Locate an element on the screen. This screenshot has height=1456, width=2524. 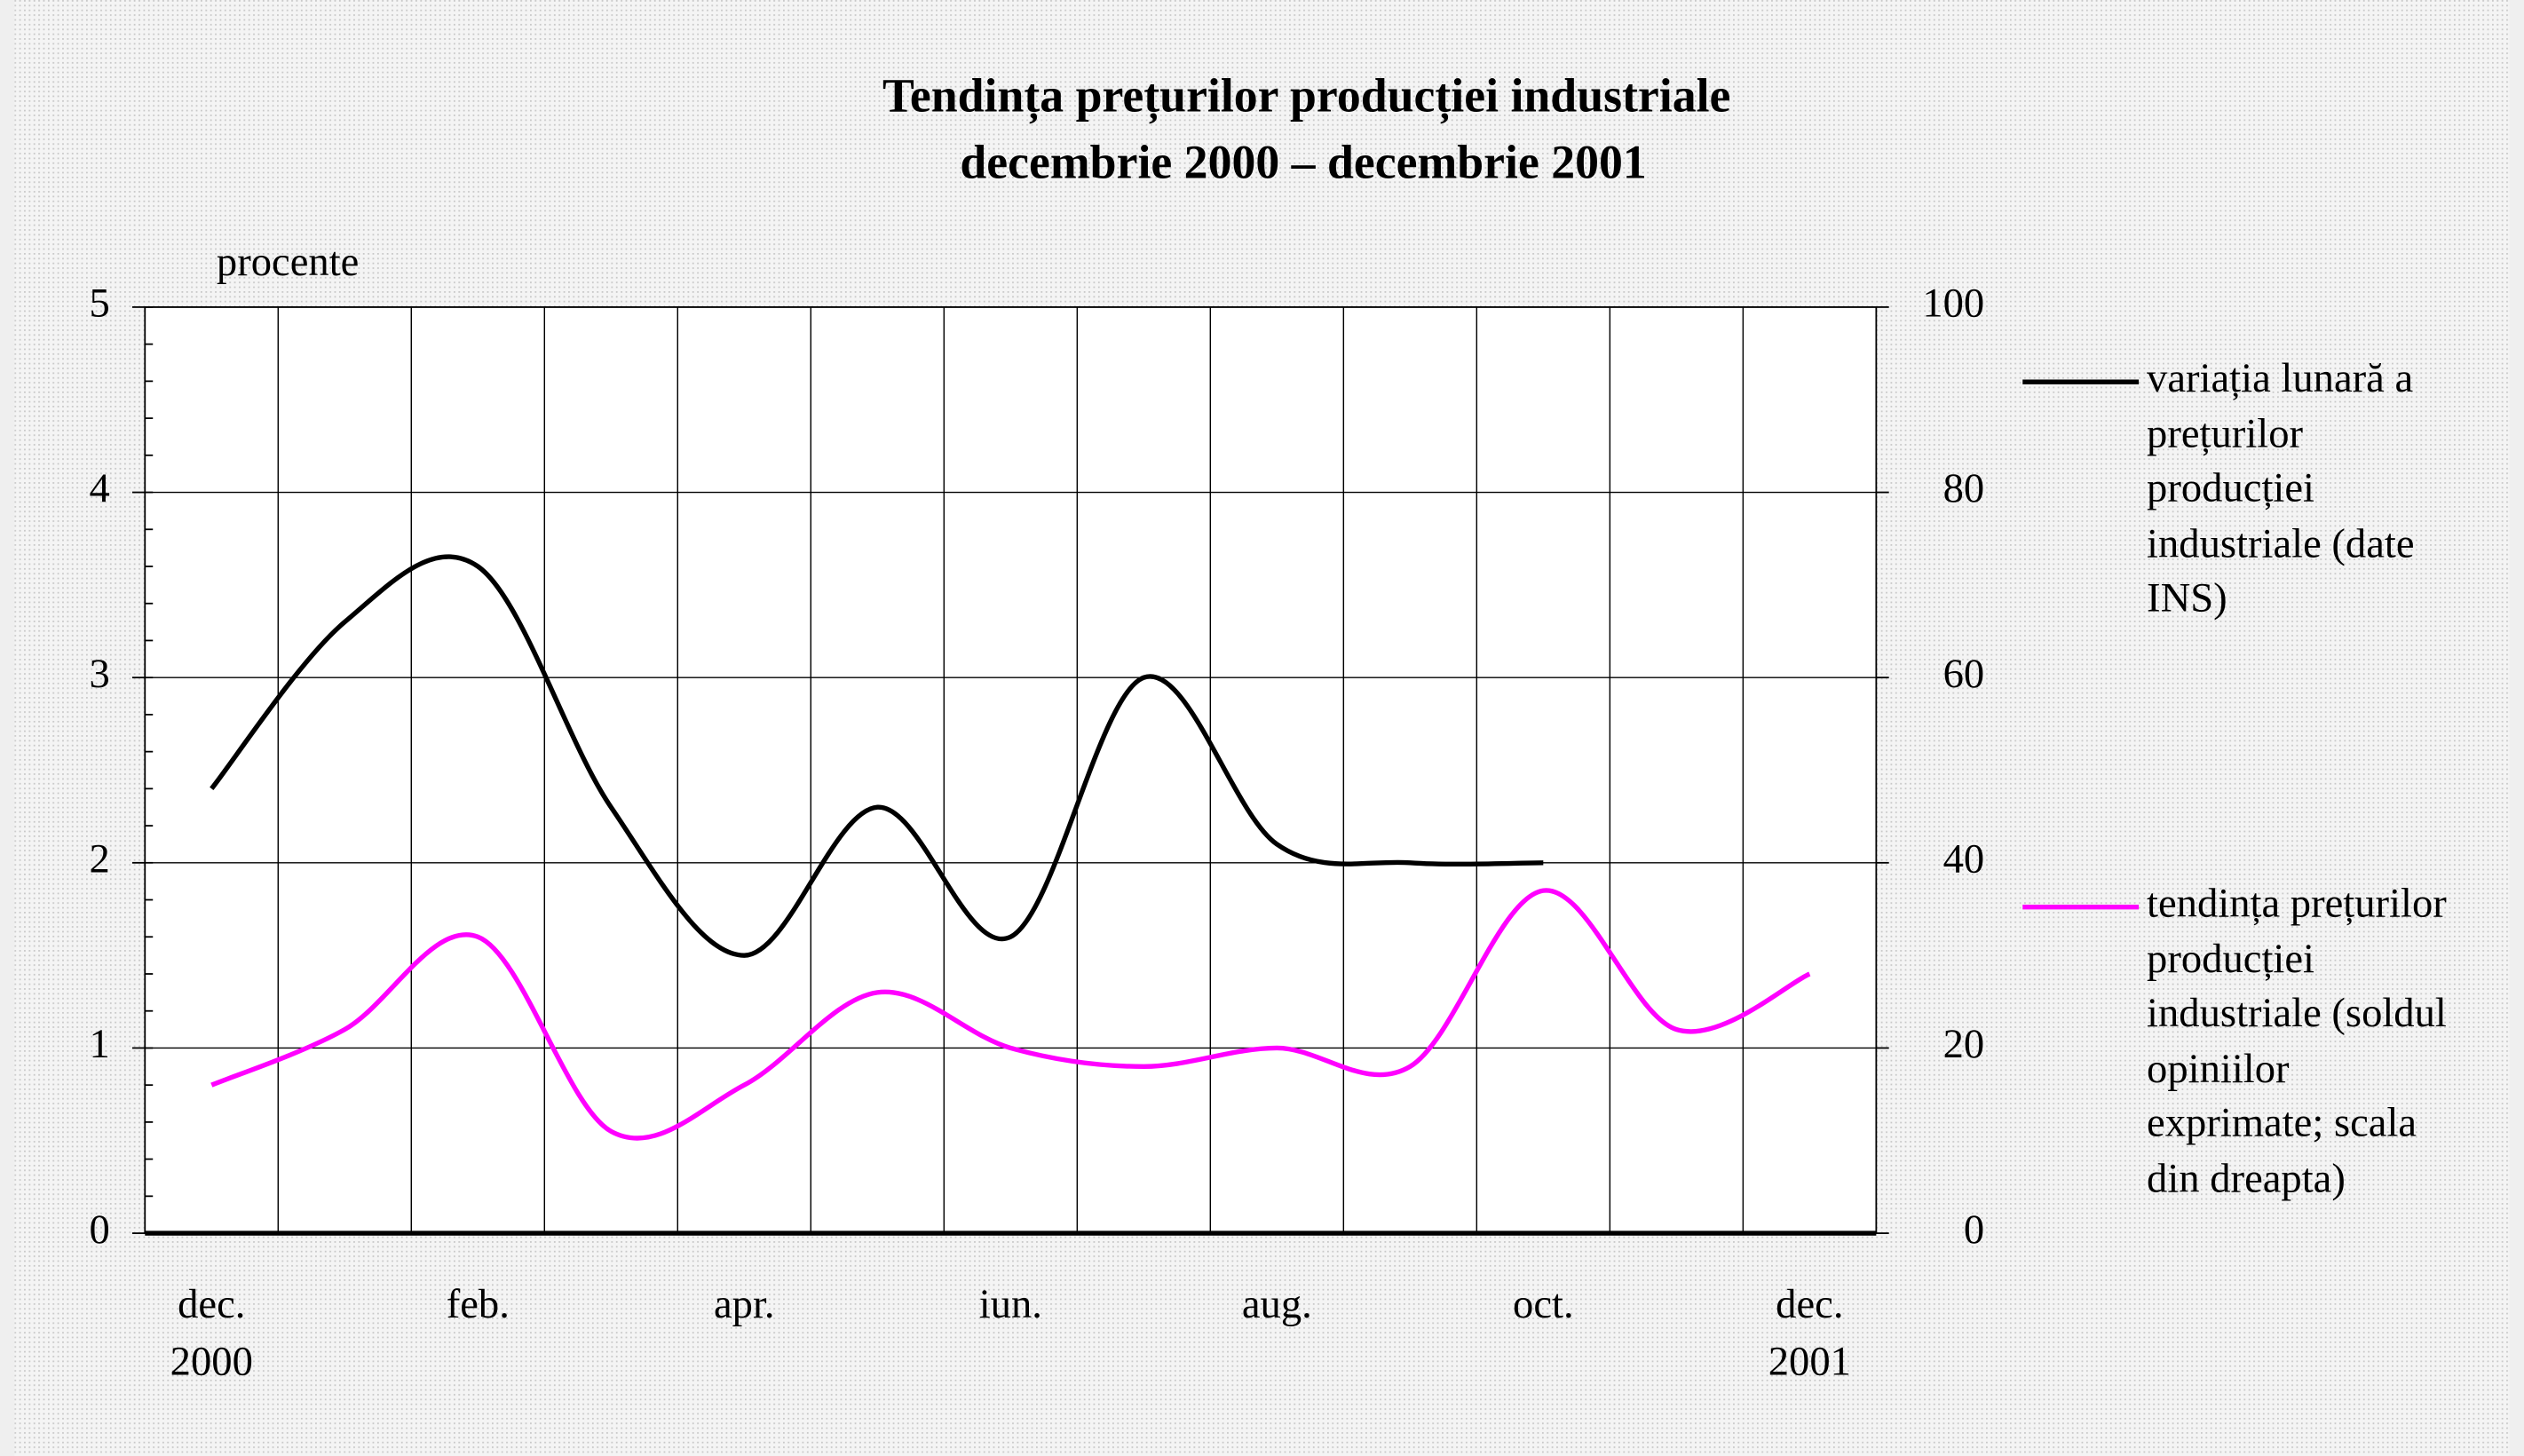
y2-tick-label: 60 is located at coordinates (1964, 674).